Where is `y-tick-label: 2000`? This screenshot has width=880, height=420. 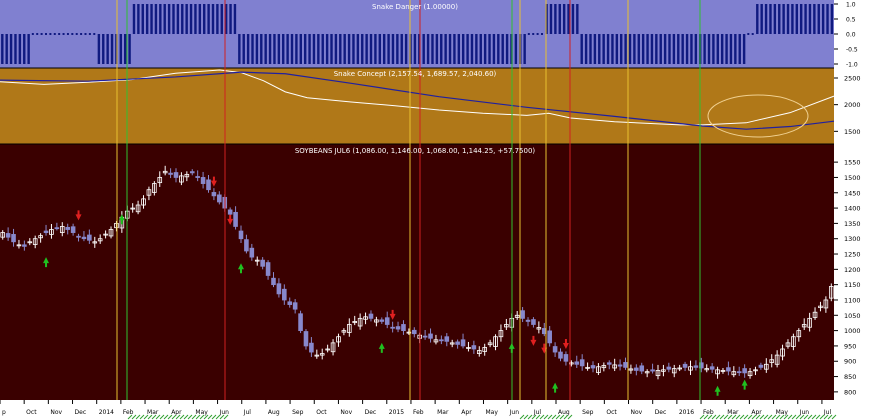
y-tick-label: 2000 is located at coordinates (852, 105).